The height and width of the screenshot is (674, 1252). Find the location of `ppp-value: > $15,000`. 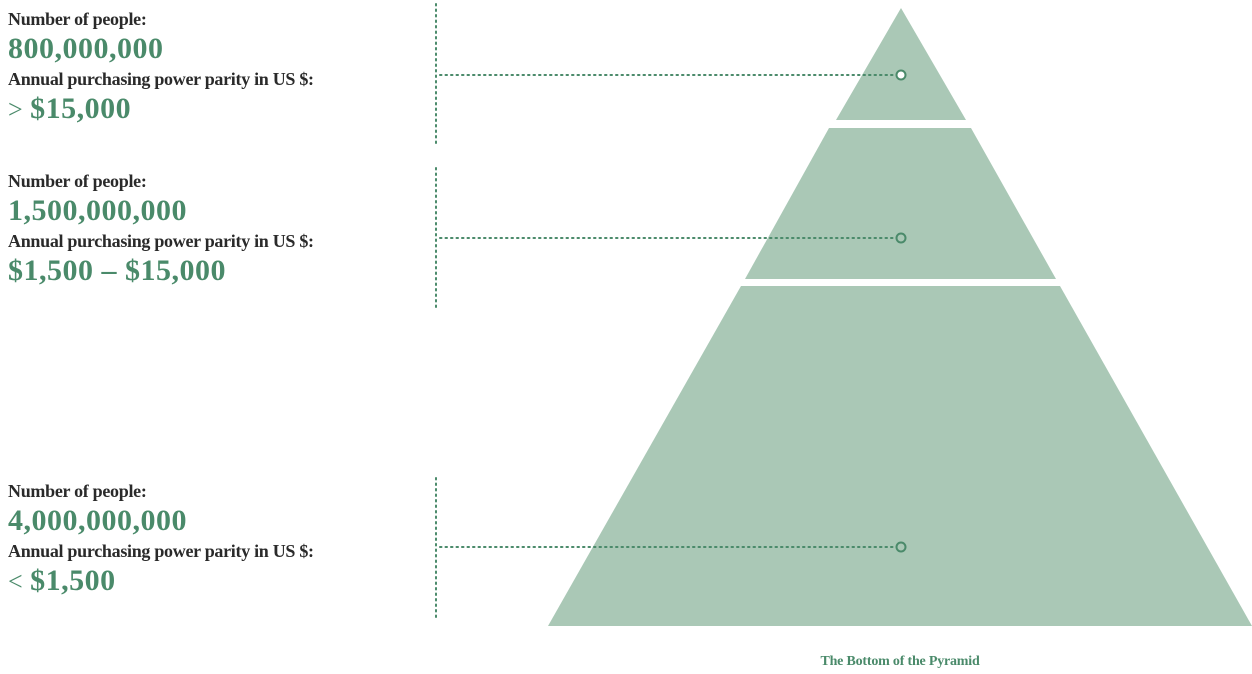

ppp-value: > $15,000 is located at coordinates (161, 109).